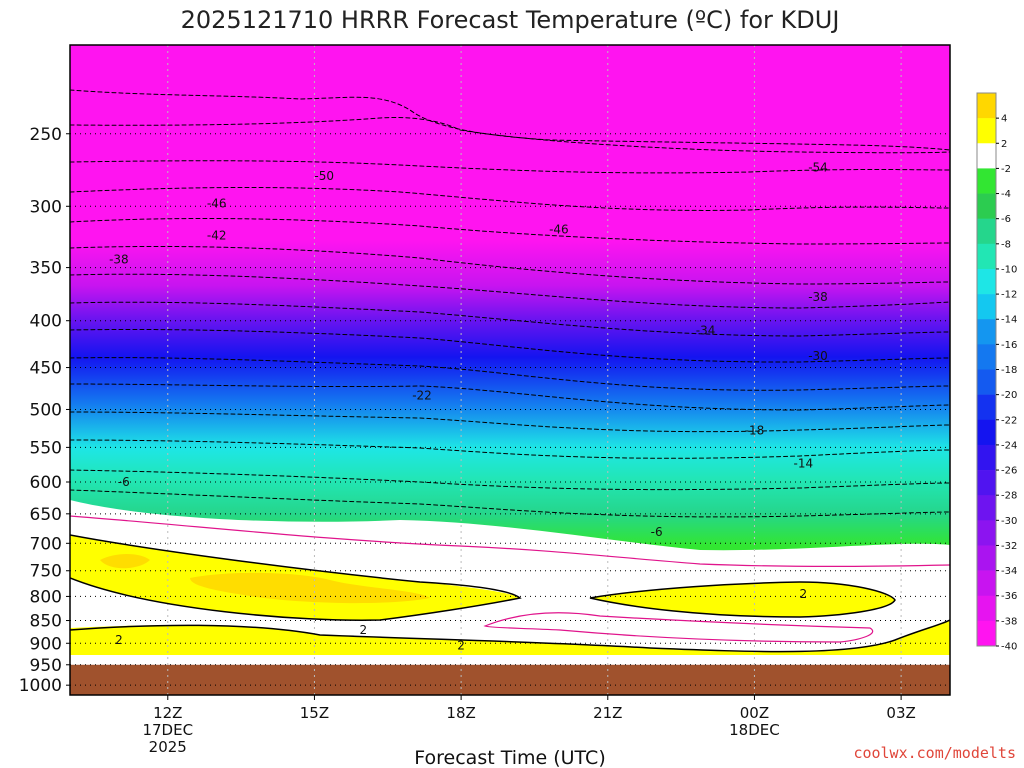 The height and width of the screenshot is (768, 1024). Describe the element at coordinates (1009, 269) in the screenshot. I see `colorbar-tick-label: -10` at that location.